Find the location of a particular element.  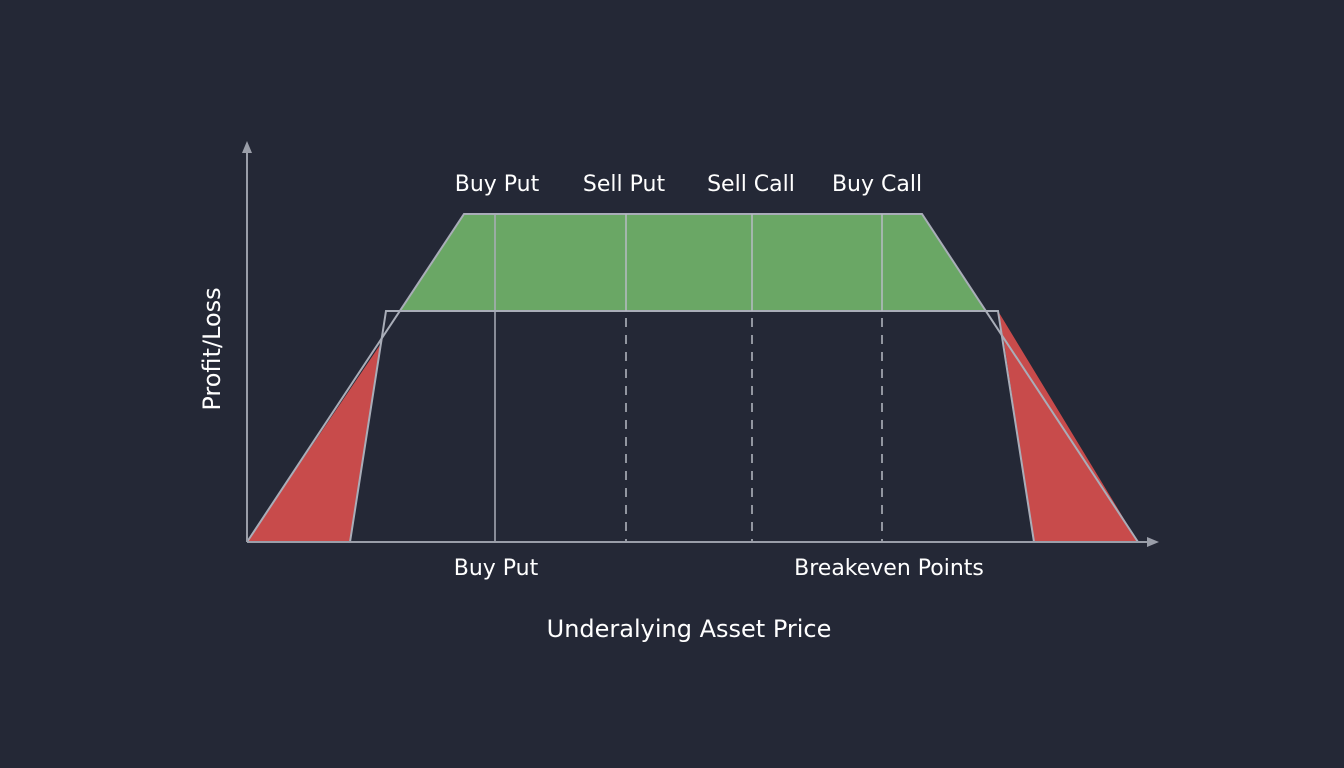

top-label-sell-put: Sell Put is located at coordinates (624, 184).